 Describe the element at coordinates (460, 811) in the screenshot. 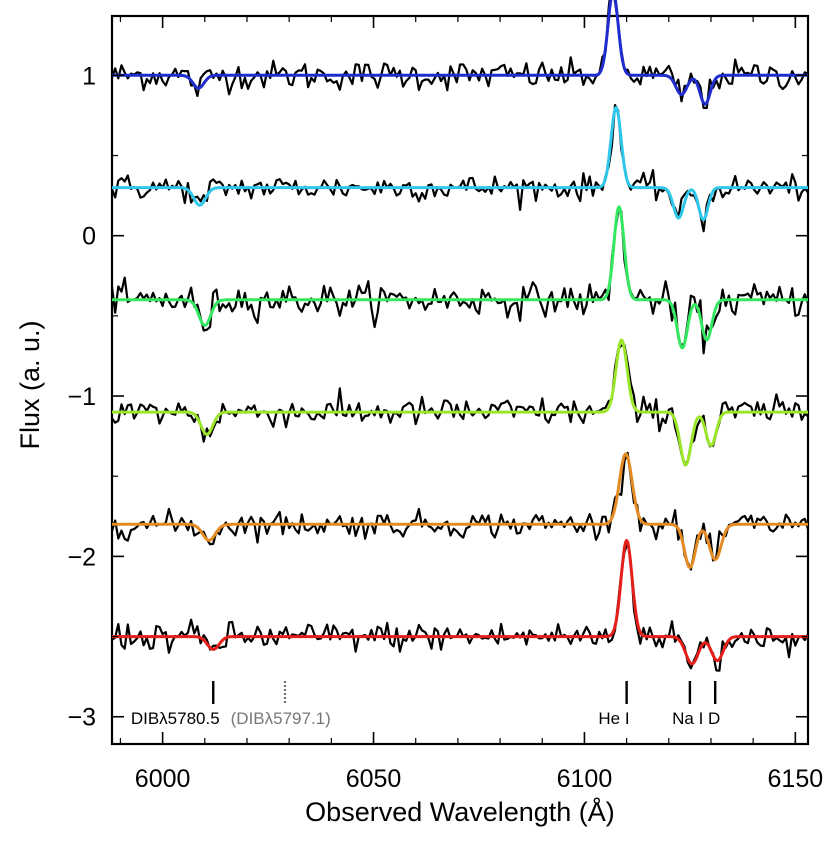

I see `x-axis-title: Observed Wavelength (Å)` at that location.